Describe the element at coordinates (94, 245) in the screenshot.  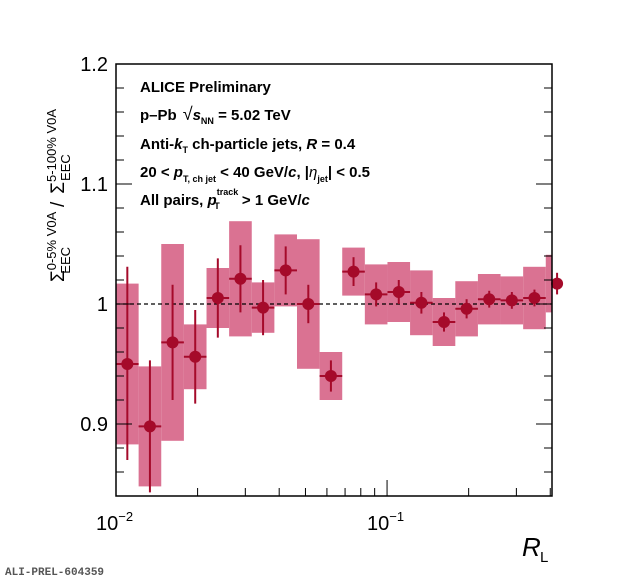
I see `y-tick-labels: 0.9 1 1.1 1.2` at that location.